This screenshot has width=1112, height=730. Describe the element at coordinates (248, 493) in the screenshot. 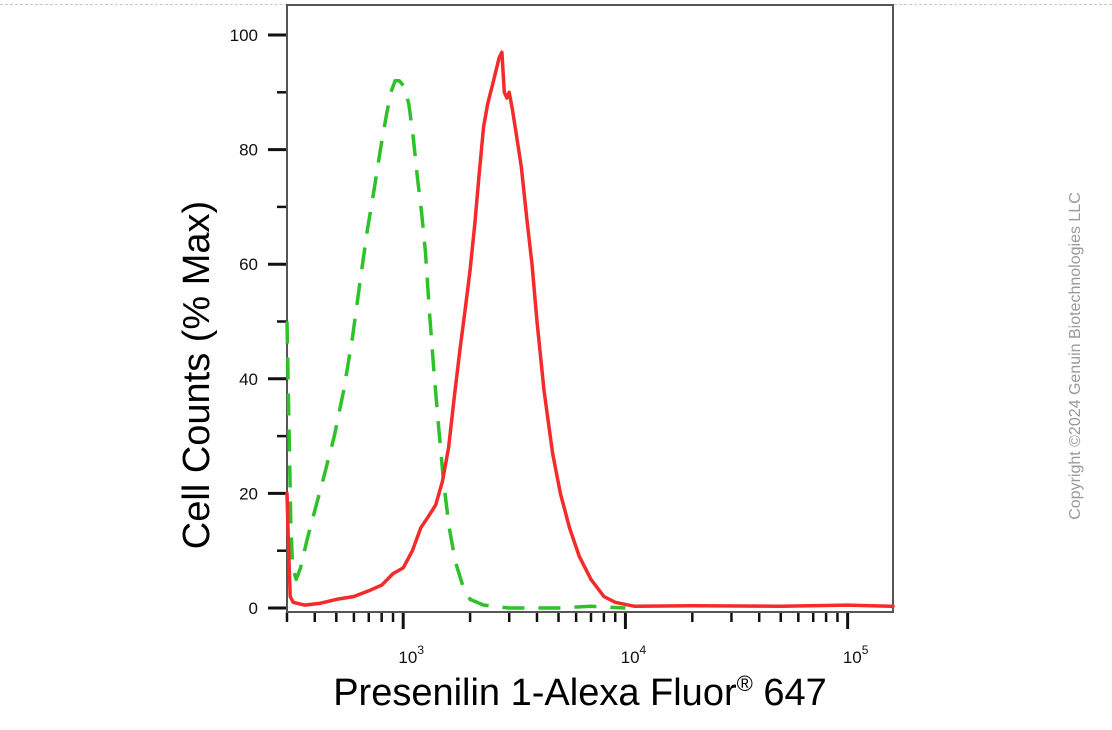

I see `y-tick-label: 20` at that location.